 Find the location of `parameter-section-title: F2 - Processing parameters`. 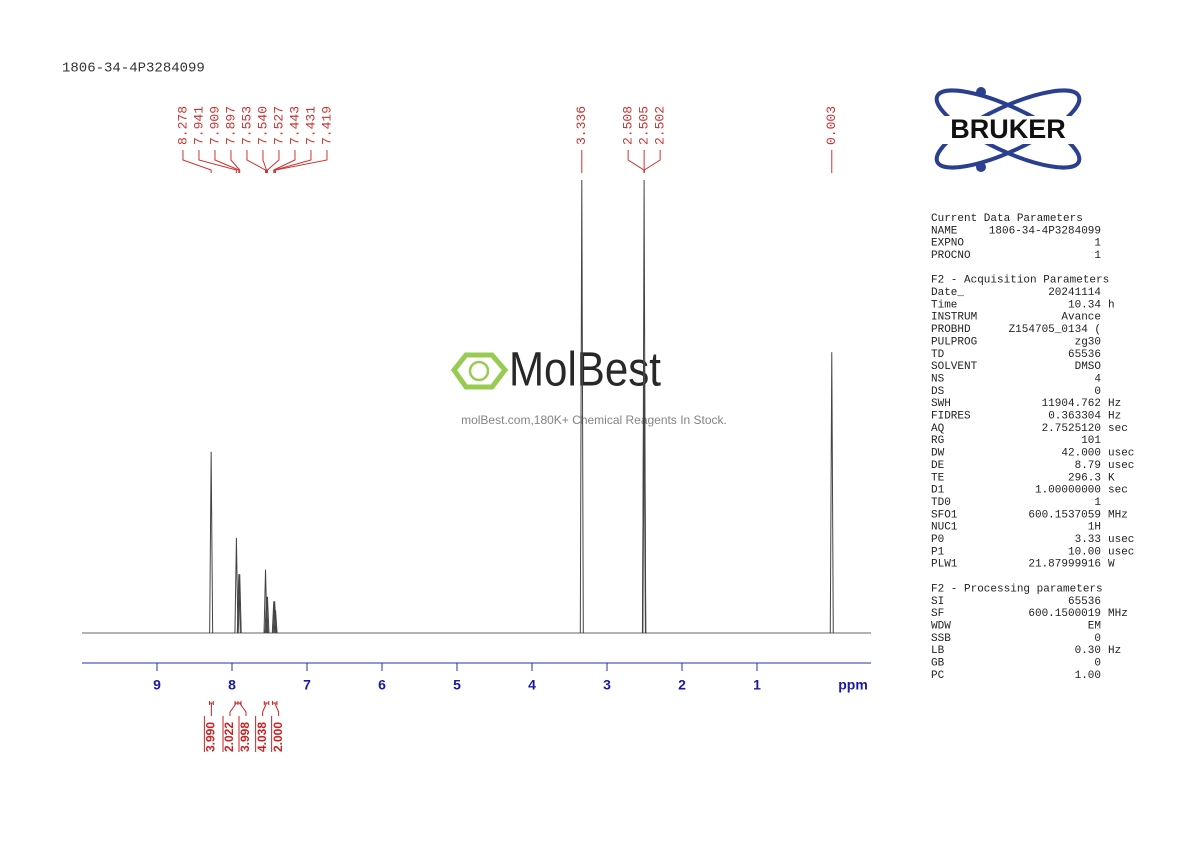

parameter-section-title: F2 - Processing parameters is located at coordinates (1017, 589).